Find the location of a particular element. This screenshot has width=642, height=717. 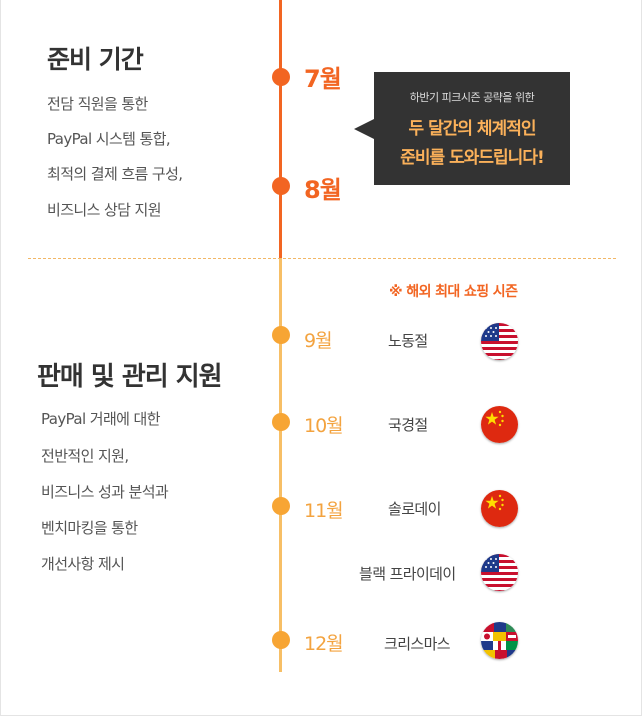

callout-arrow is located at coordinates (364, 129).